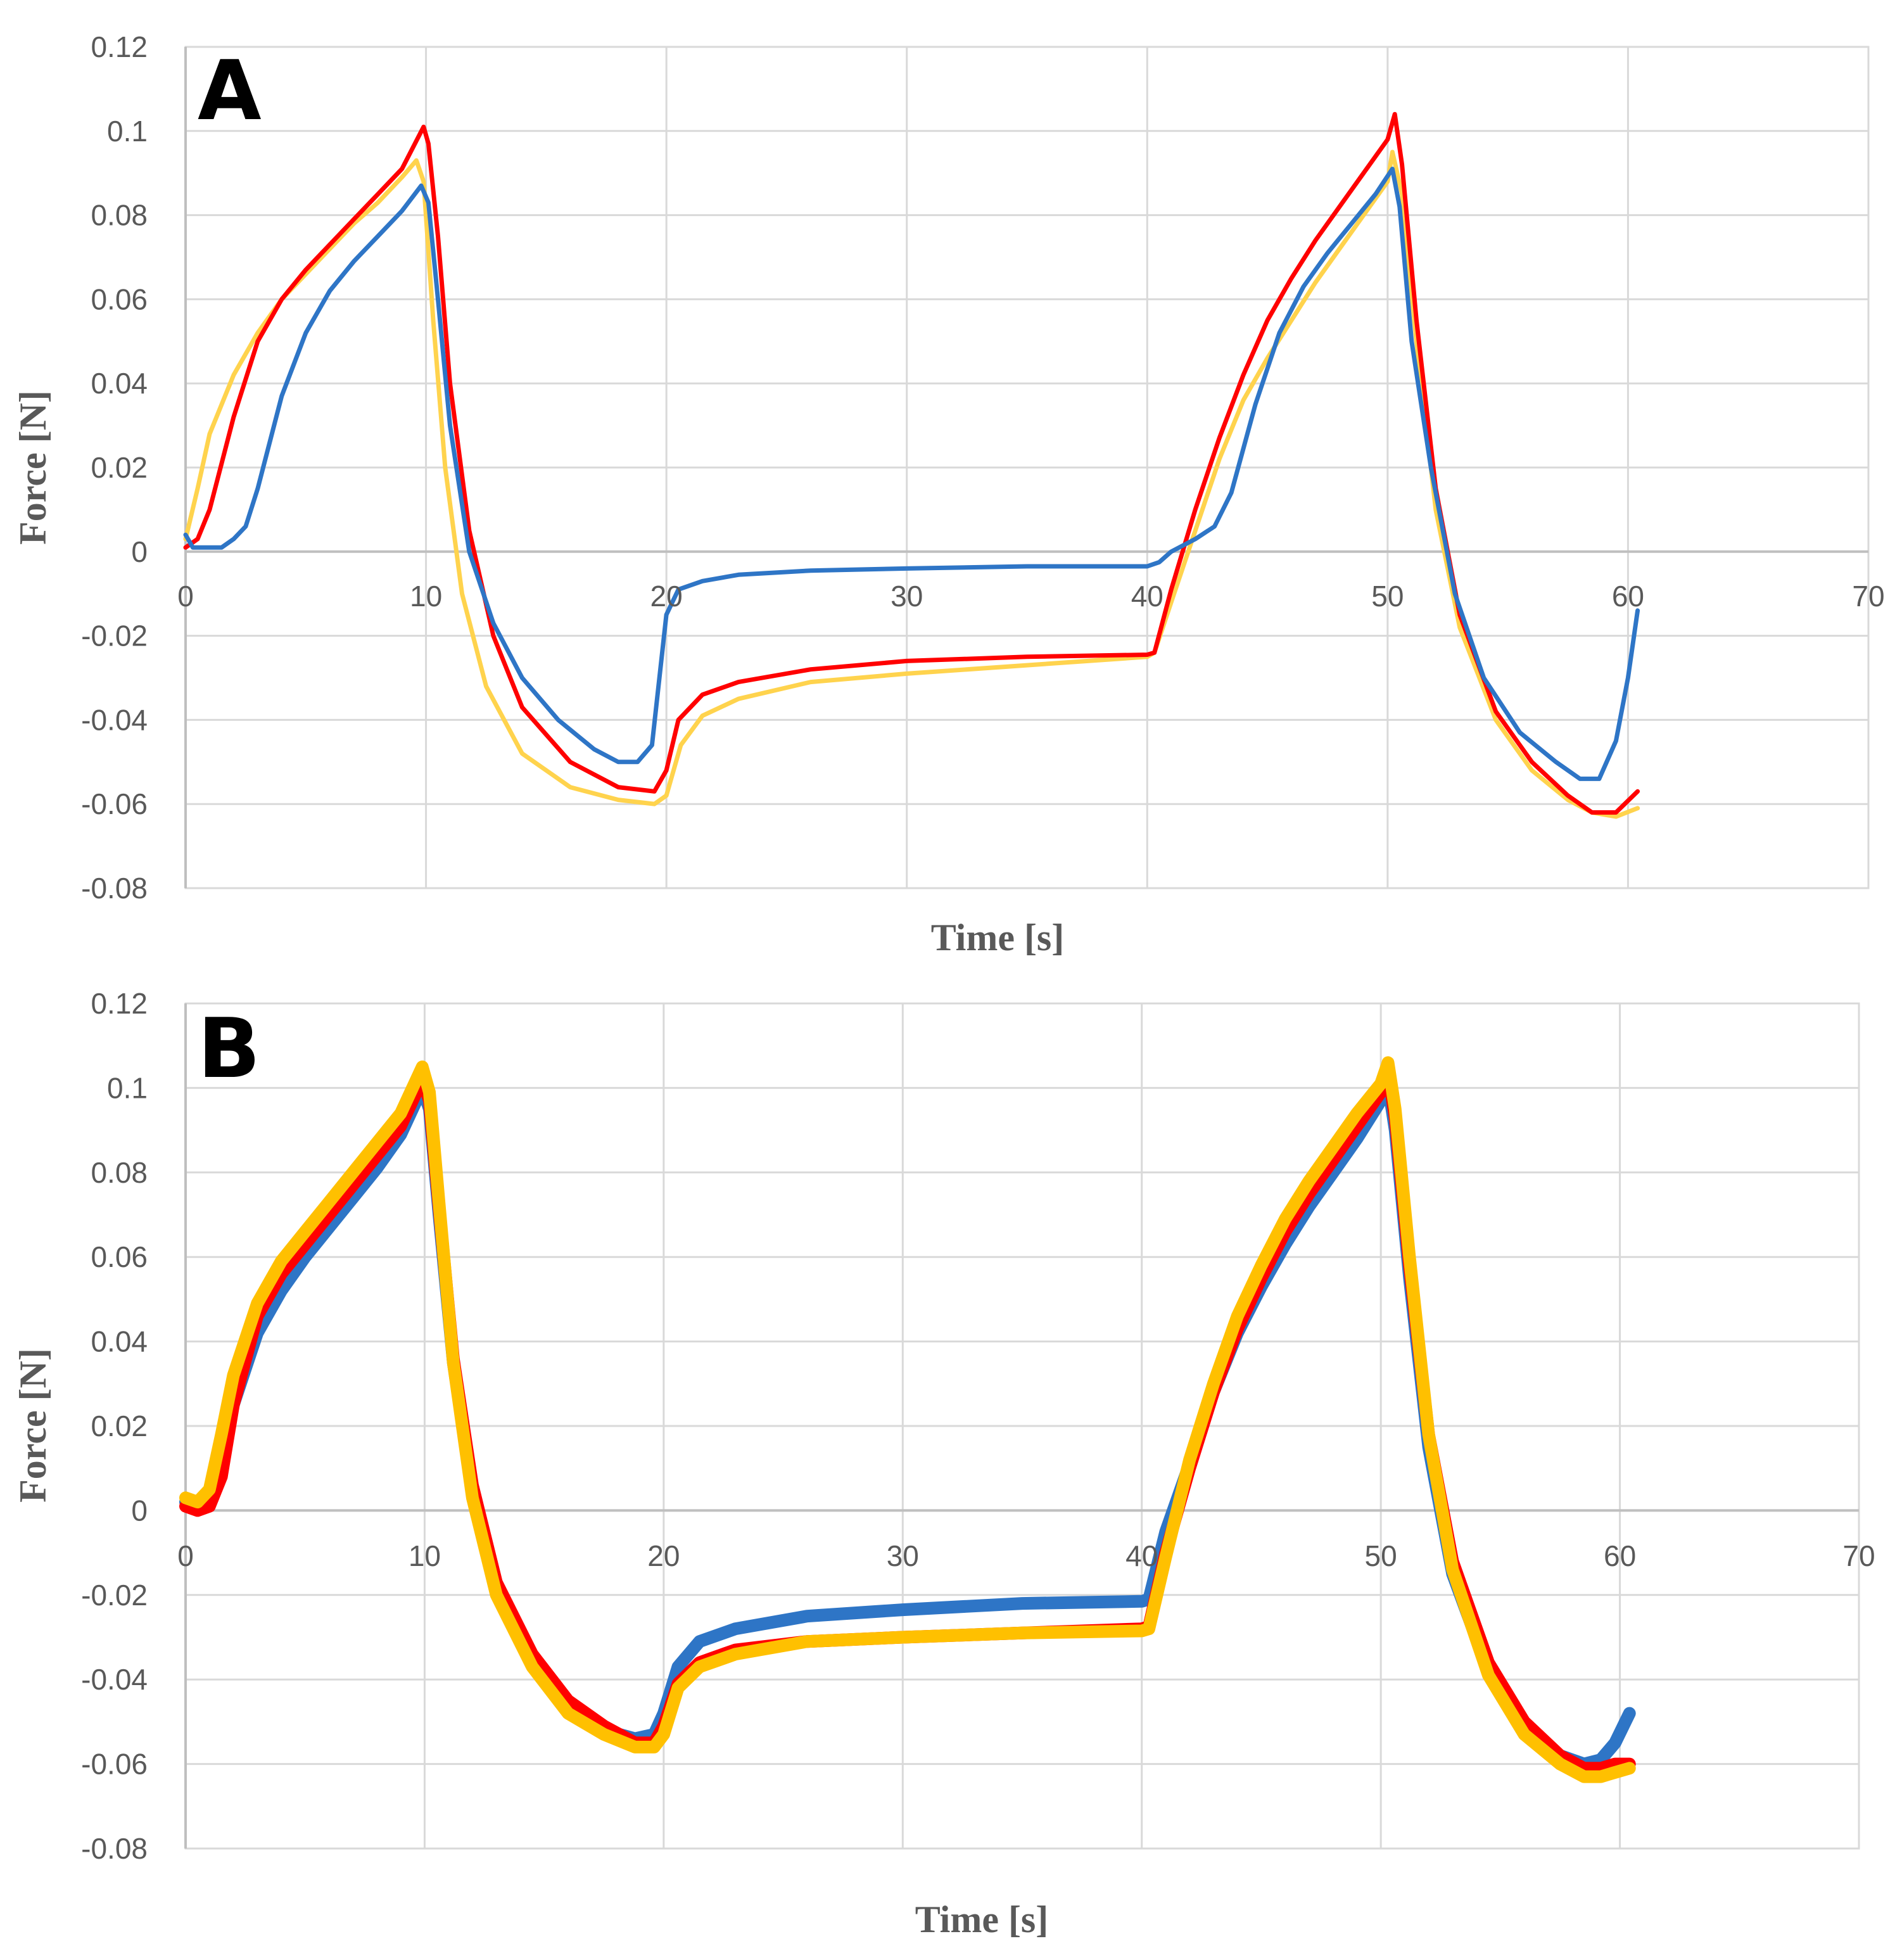  I want to click on panel-a-y-tick-label: 0.1, so click(127, 131).